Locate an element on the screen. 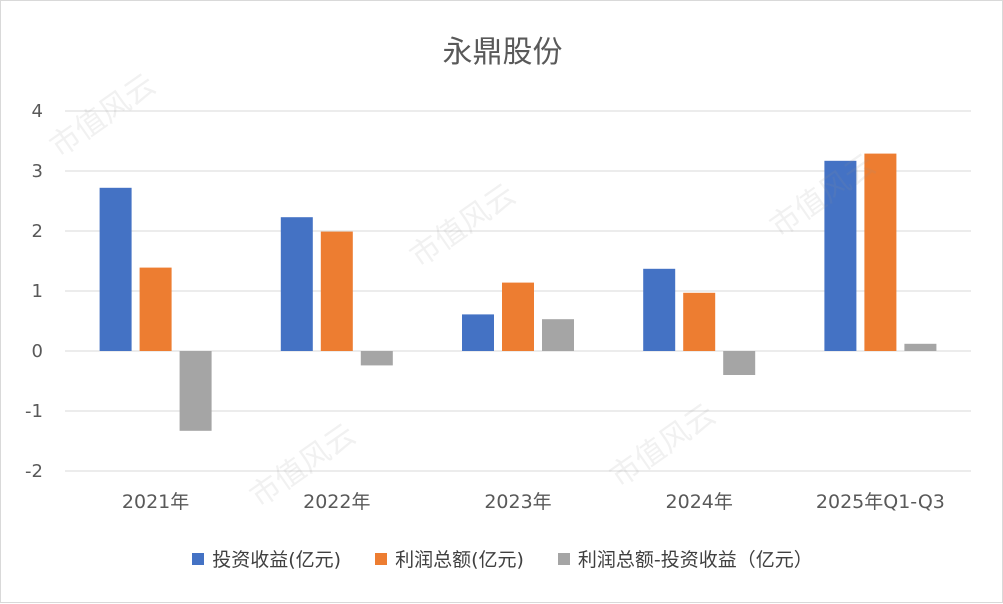 Image resolution: width=1003 pixels, height=604 pixels. x-tick-label: 2024年 is located at coordinates (699, 502).